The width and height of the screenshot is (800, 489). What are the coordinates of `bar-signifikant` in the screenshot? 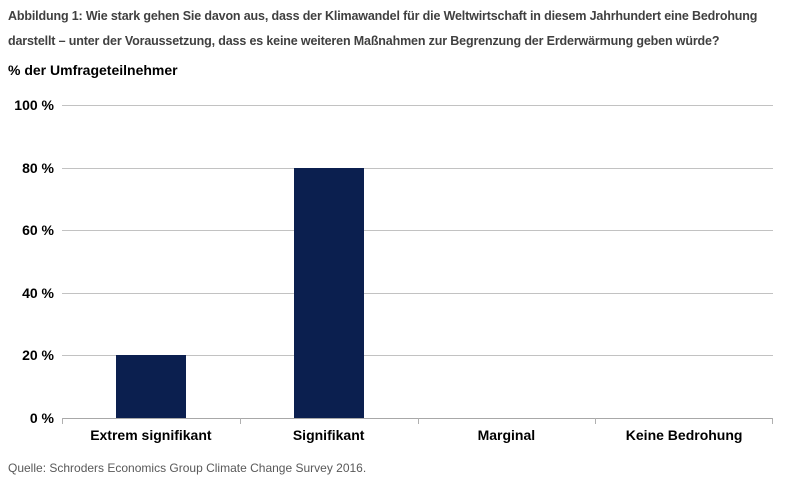 It's located at (328, 292).